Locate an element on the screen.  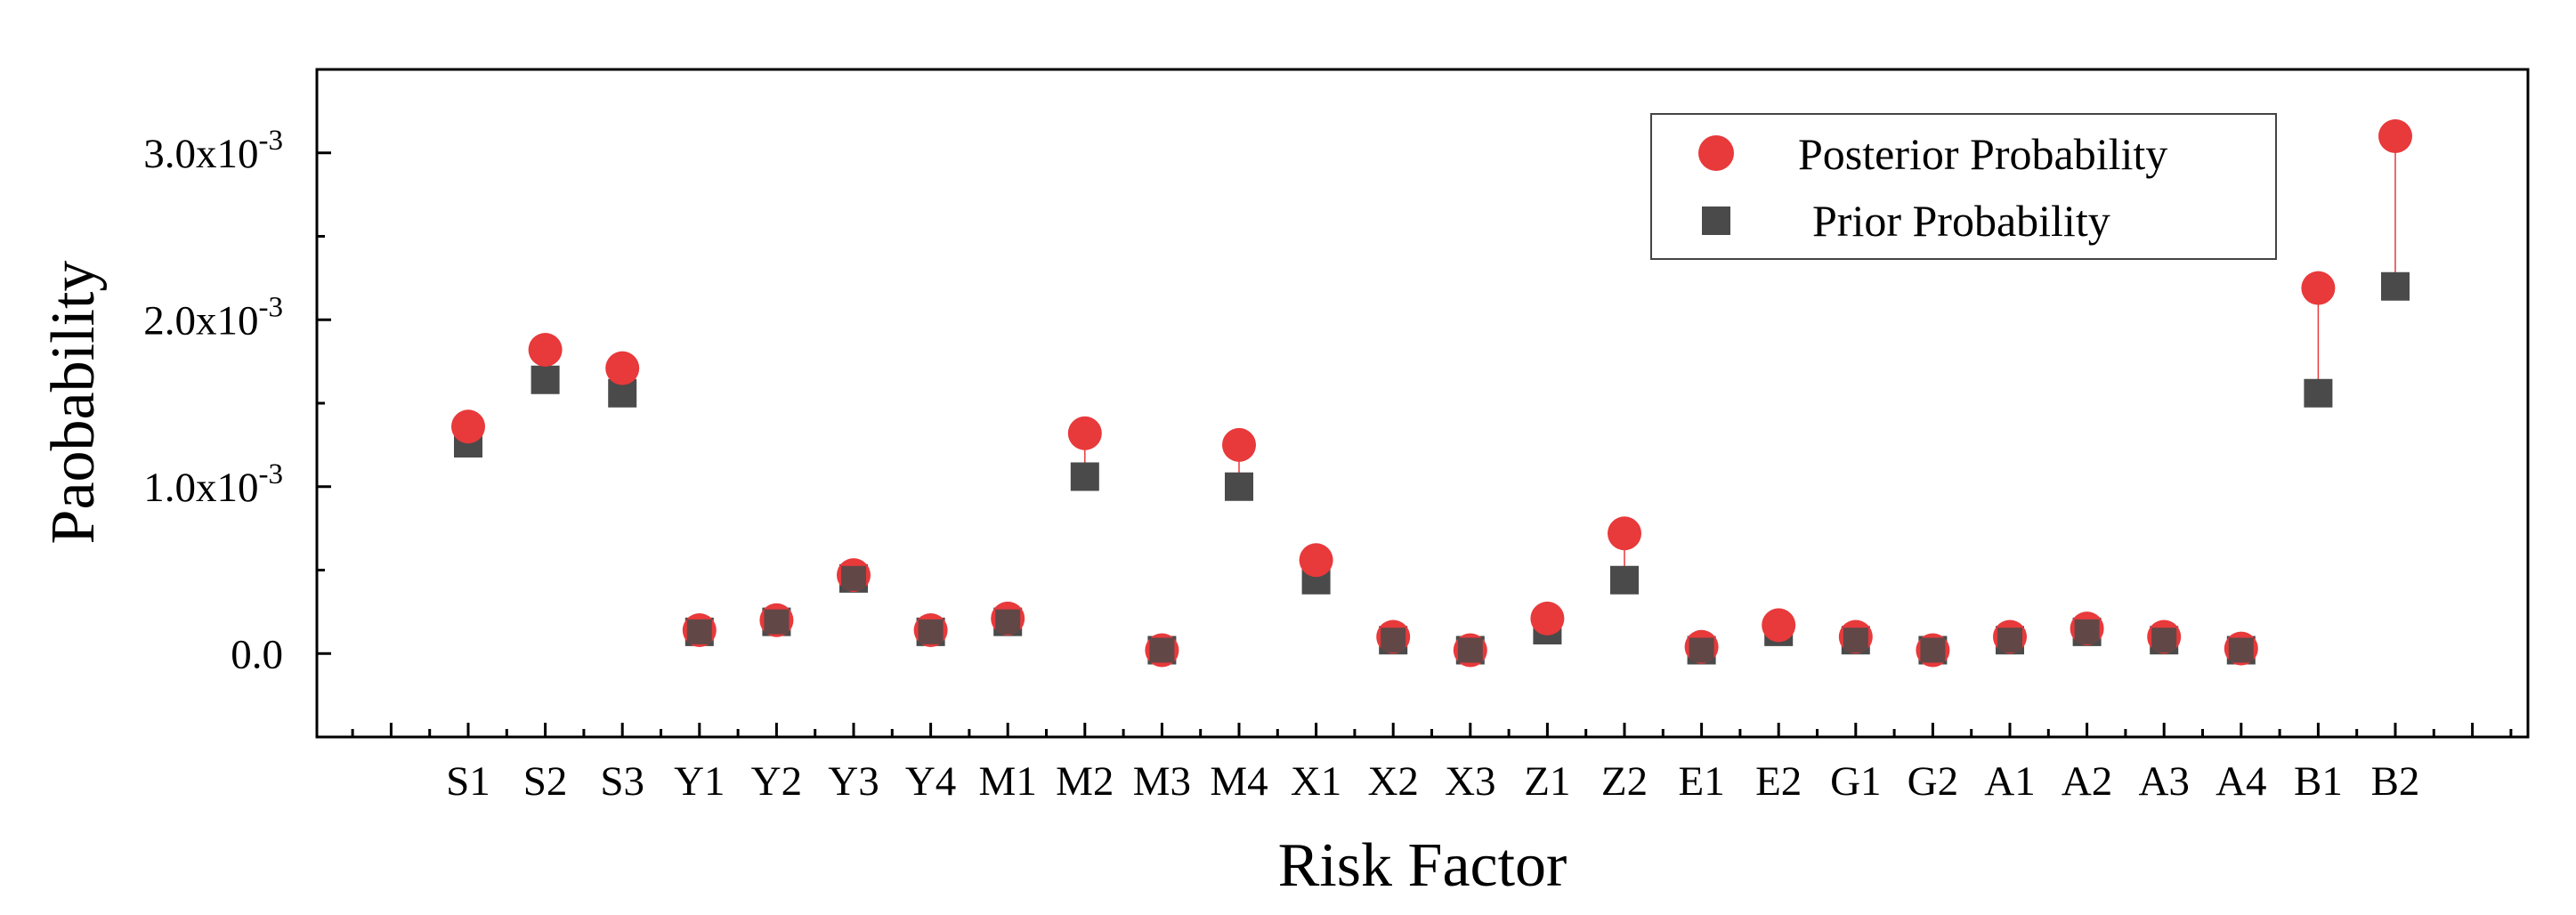
legend: Posterior Probability Prior Probability is located at coordinates (1964, 186).